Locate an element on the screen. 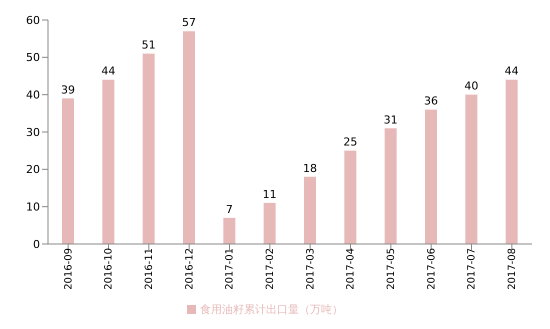  x-tick-label: 2017-03 is located at coordinates (310, 269).